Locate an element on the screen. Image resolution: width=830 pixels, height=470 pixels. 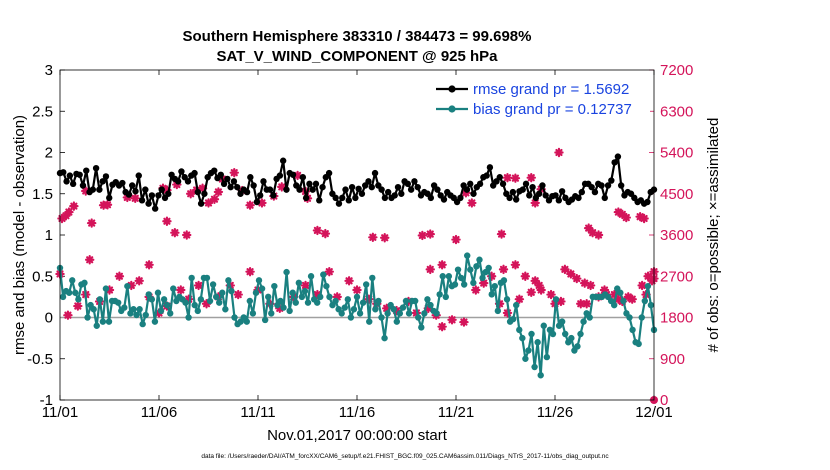
y2-tick-label: 4500 is located at coordinates (676, 194).